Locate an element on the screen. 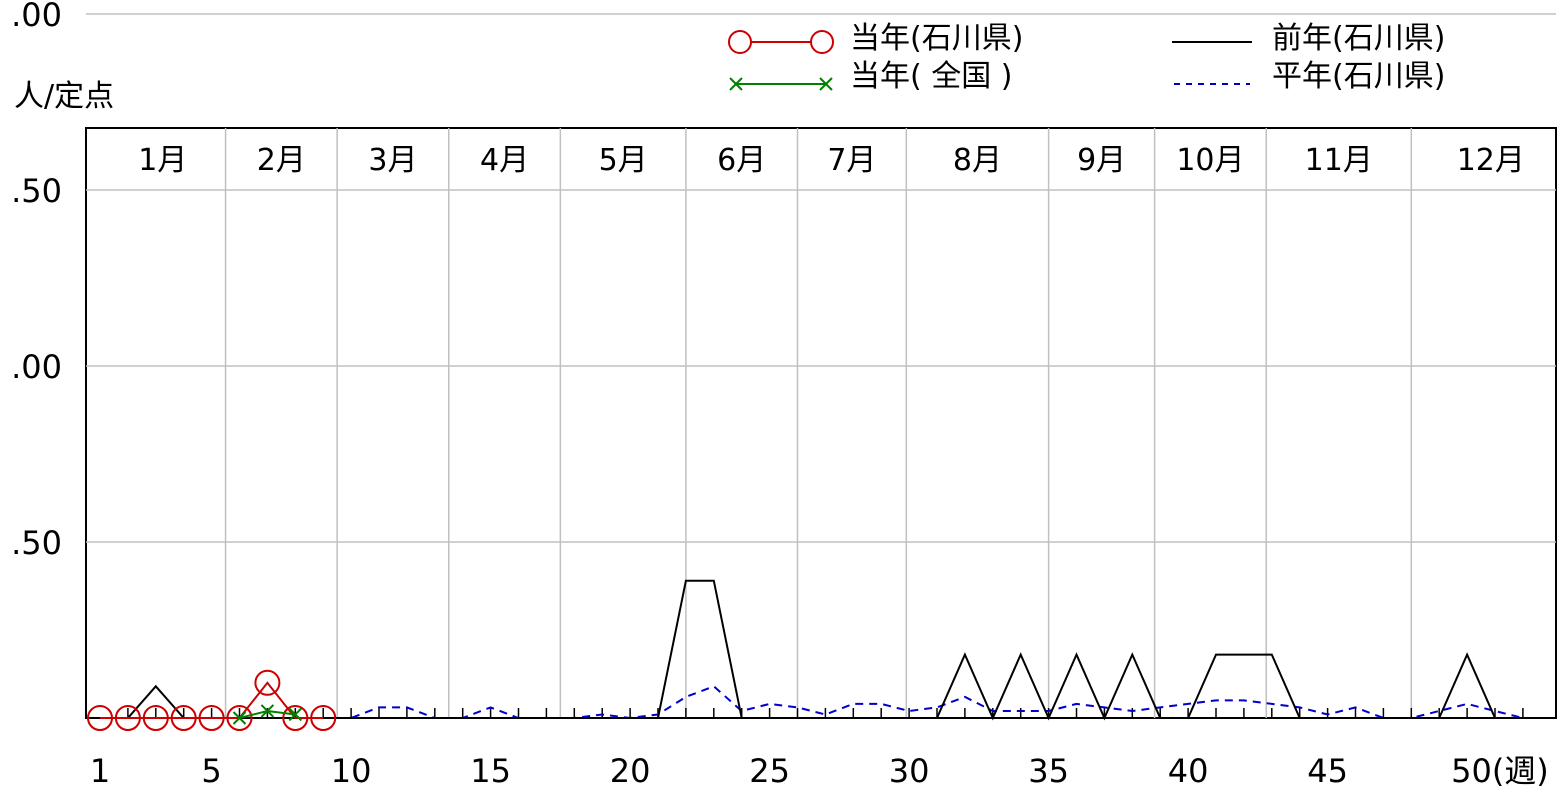 Image resolution: width=1560 pixels, height=798 pixels. legend-swatch-cross-icon-start is located at coordinates (736, 84).